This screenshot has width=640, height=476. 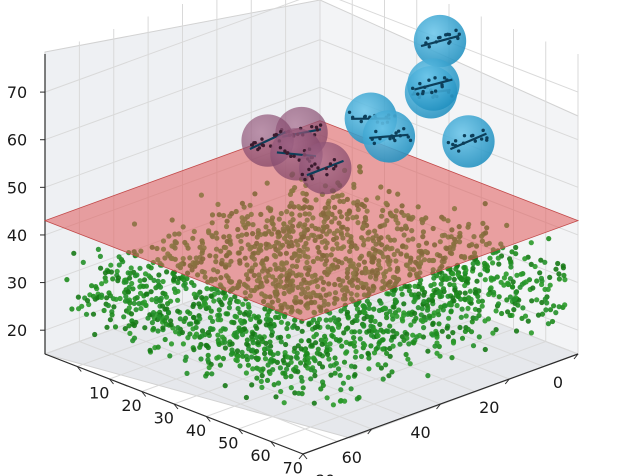 What do you see at coordinates (468, 141) in the screenshot?
I see `sphere-upper` at bounding box center [468, 141].